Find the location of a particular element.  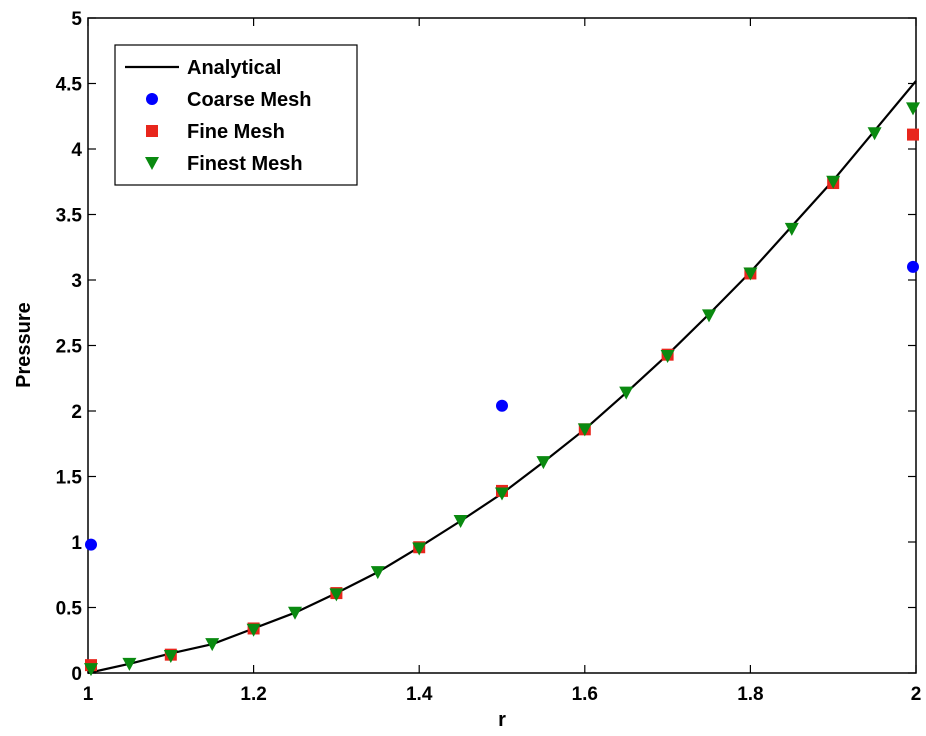

legend-symbol-finest-mesh is located at coordinates (152, 163).